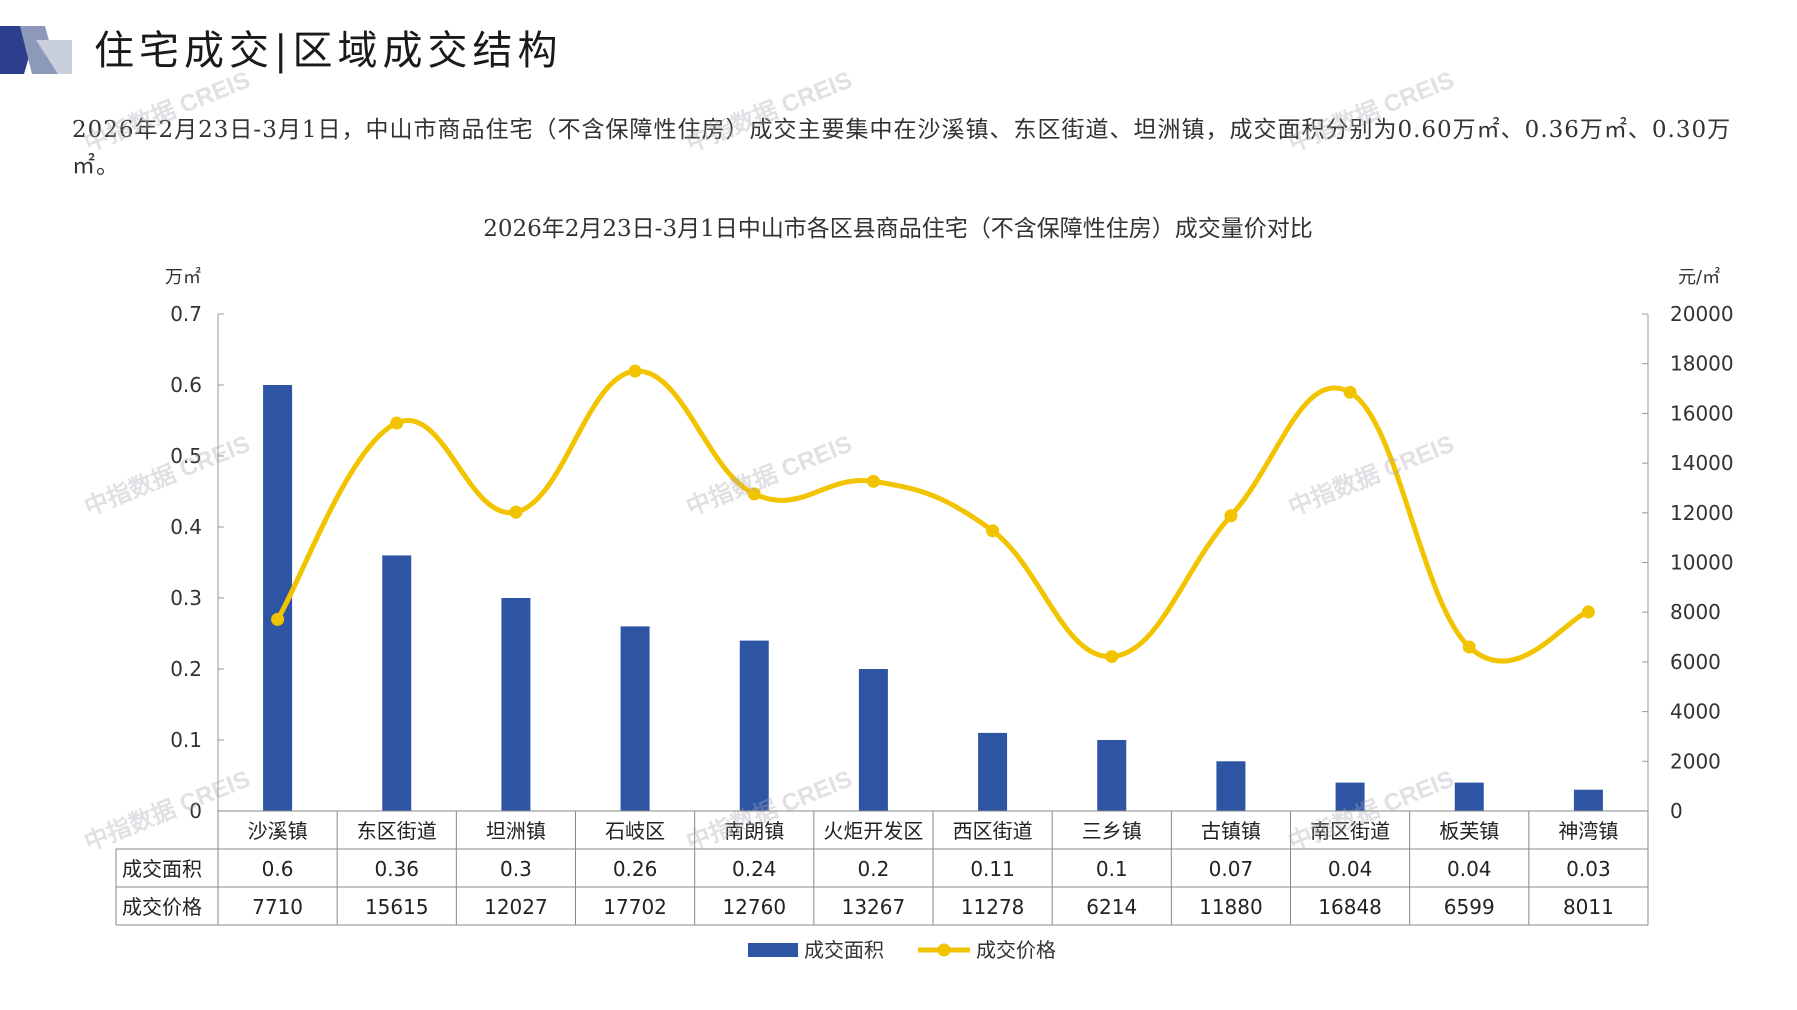 This screenshot has width=1797, height=1010. What do you see at coordinates (397, 831) in the screenshot?
I see `category-label: 东区街道` at bounding box center [397, 831].